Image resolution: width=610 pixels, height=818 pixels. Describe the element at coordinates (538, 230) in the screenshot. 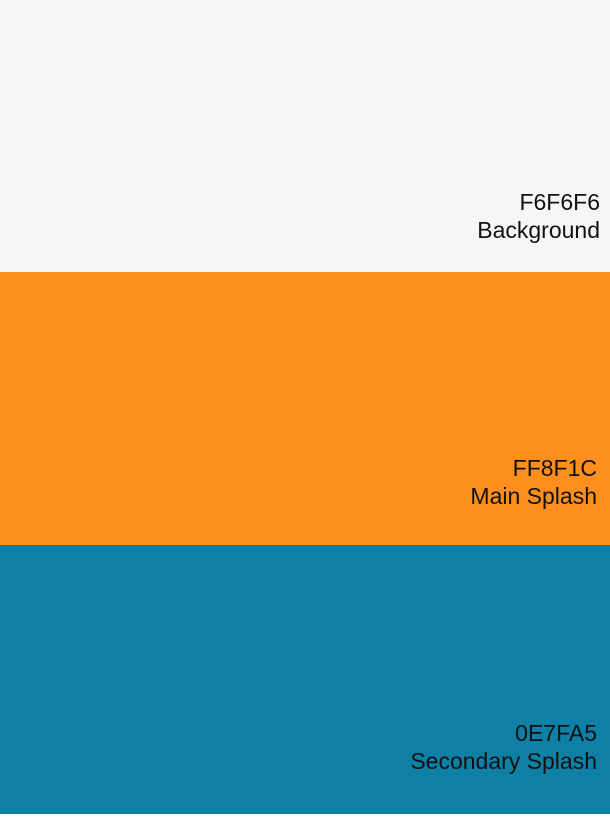

I see `swatch-name: Background` at that location.